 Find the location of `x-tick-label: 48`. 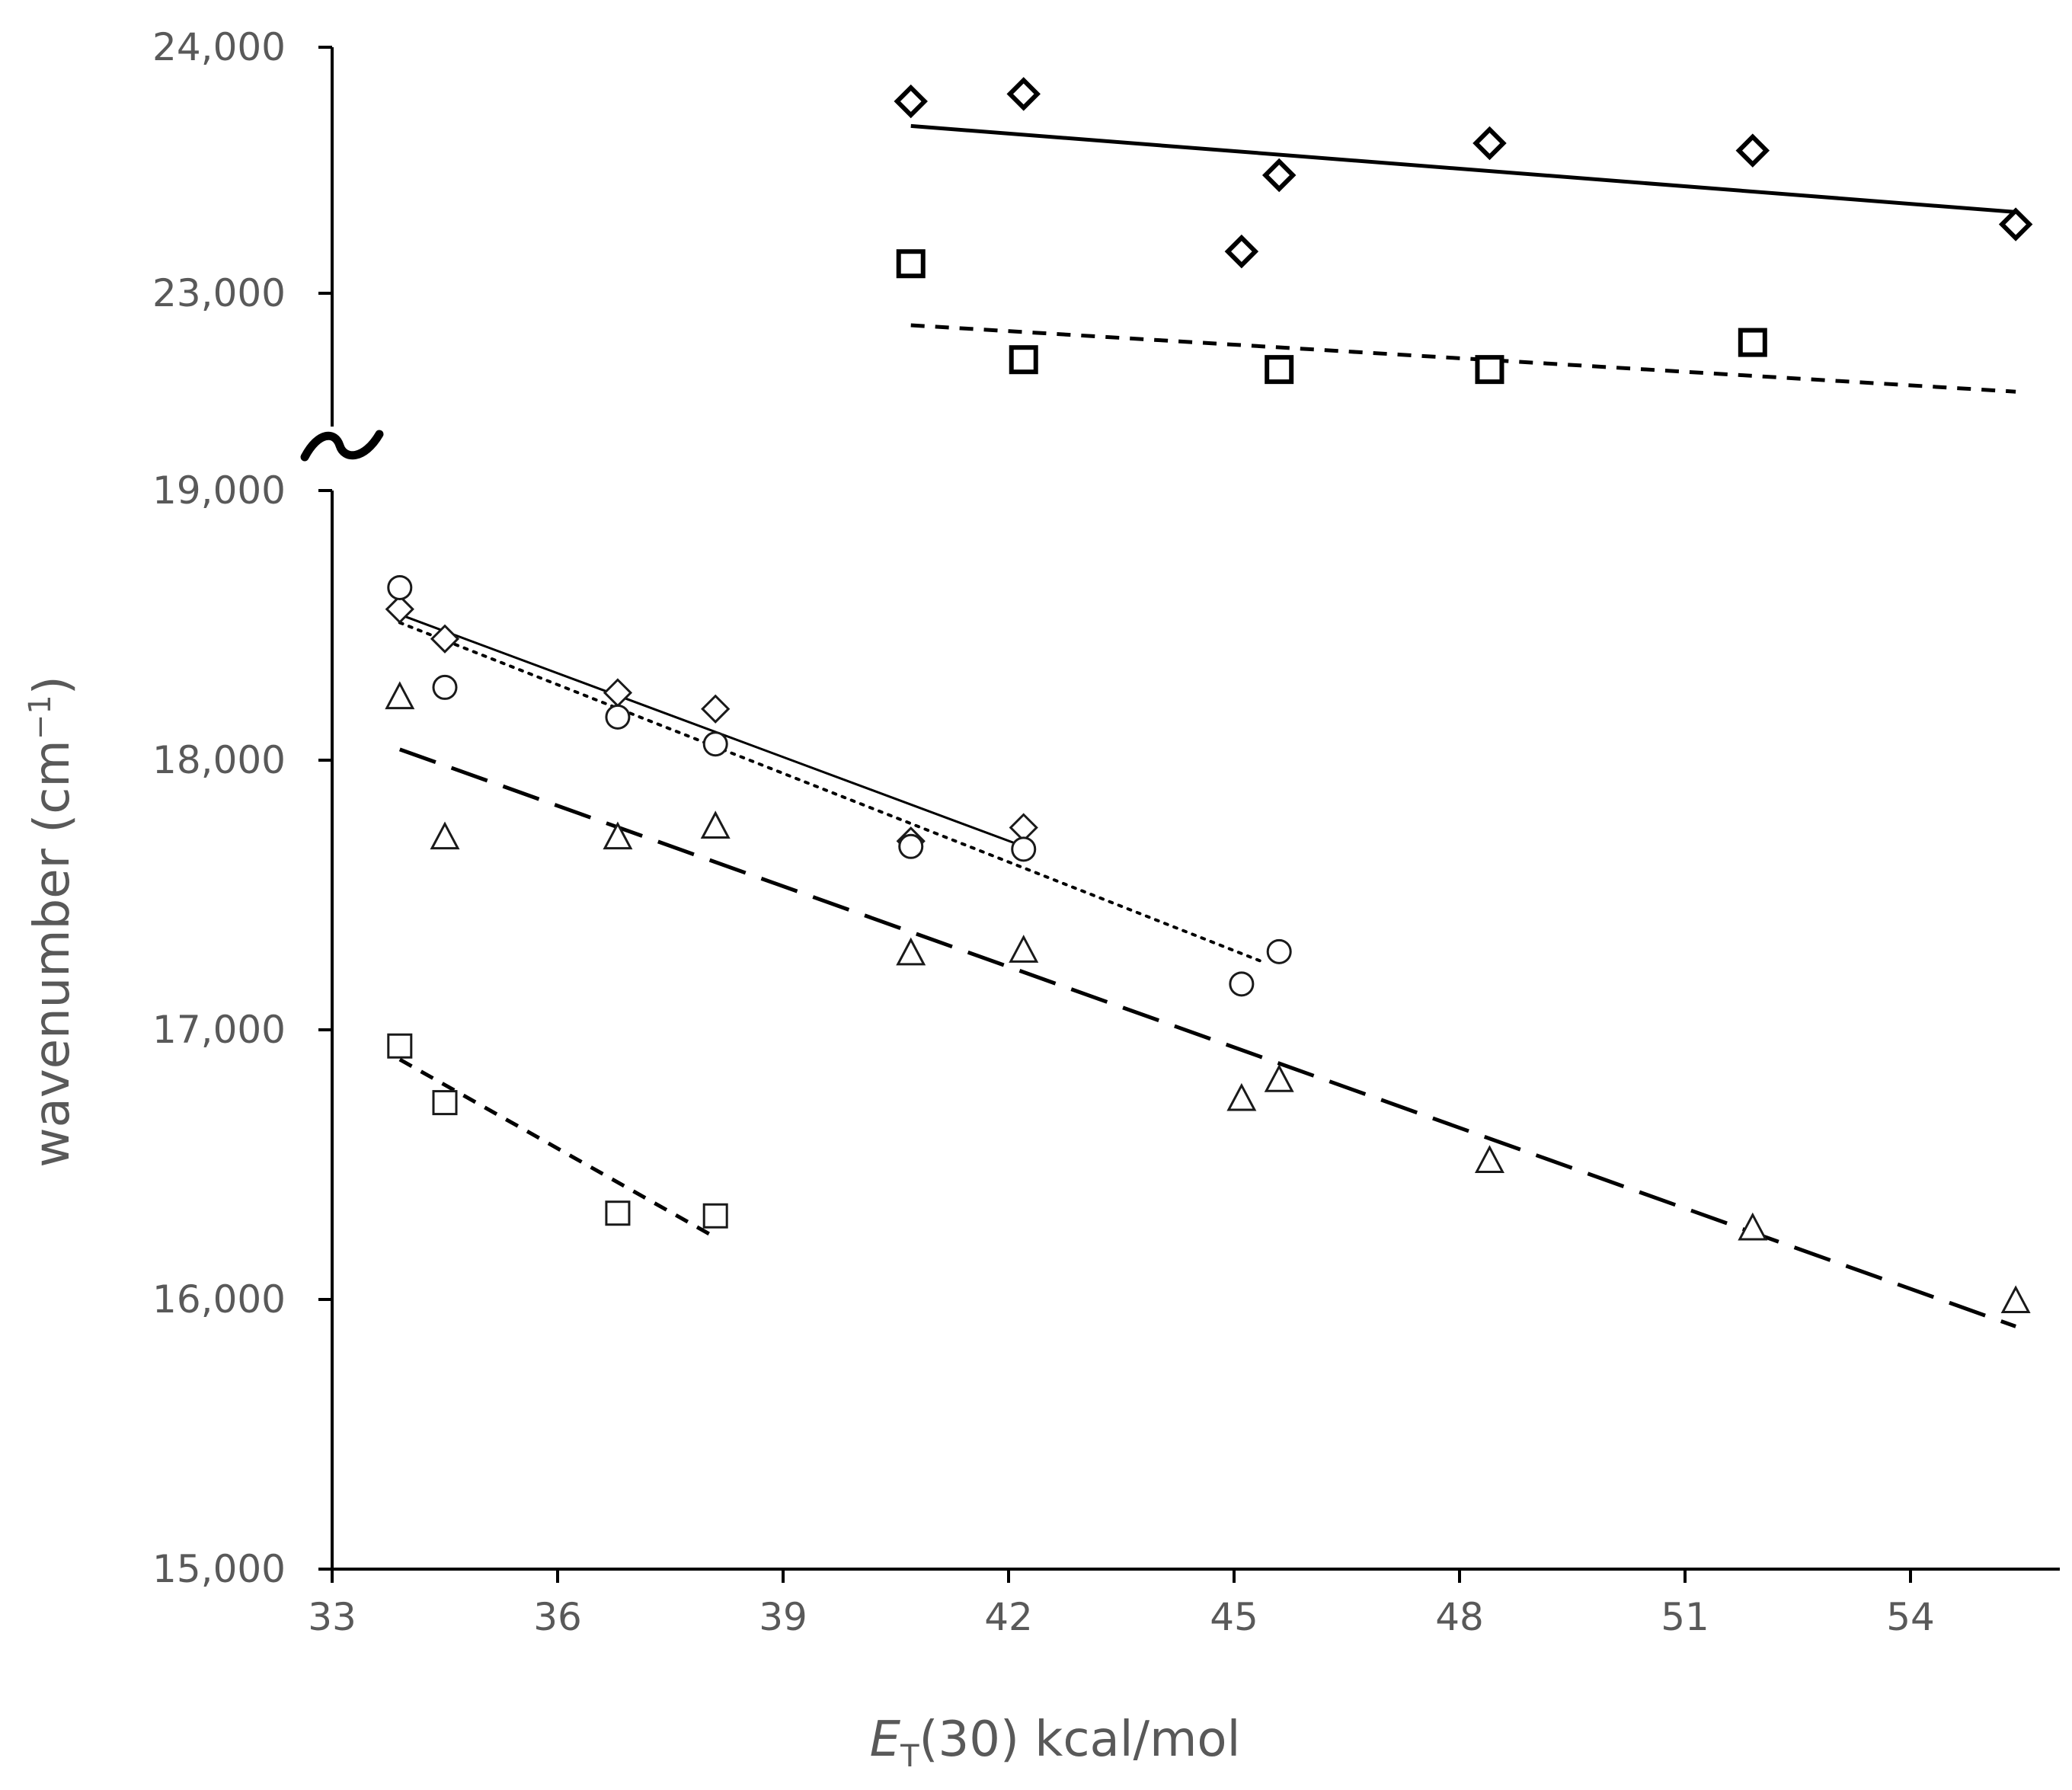

x-tick-label: 48 is located at coordinates (1459, 1617).